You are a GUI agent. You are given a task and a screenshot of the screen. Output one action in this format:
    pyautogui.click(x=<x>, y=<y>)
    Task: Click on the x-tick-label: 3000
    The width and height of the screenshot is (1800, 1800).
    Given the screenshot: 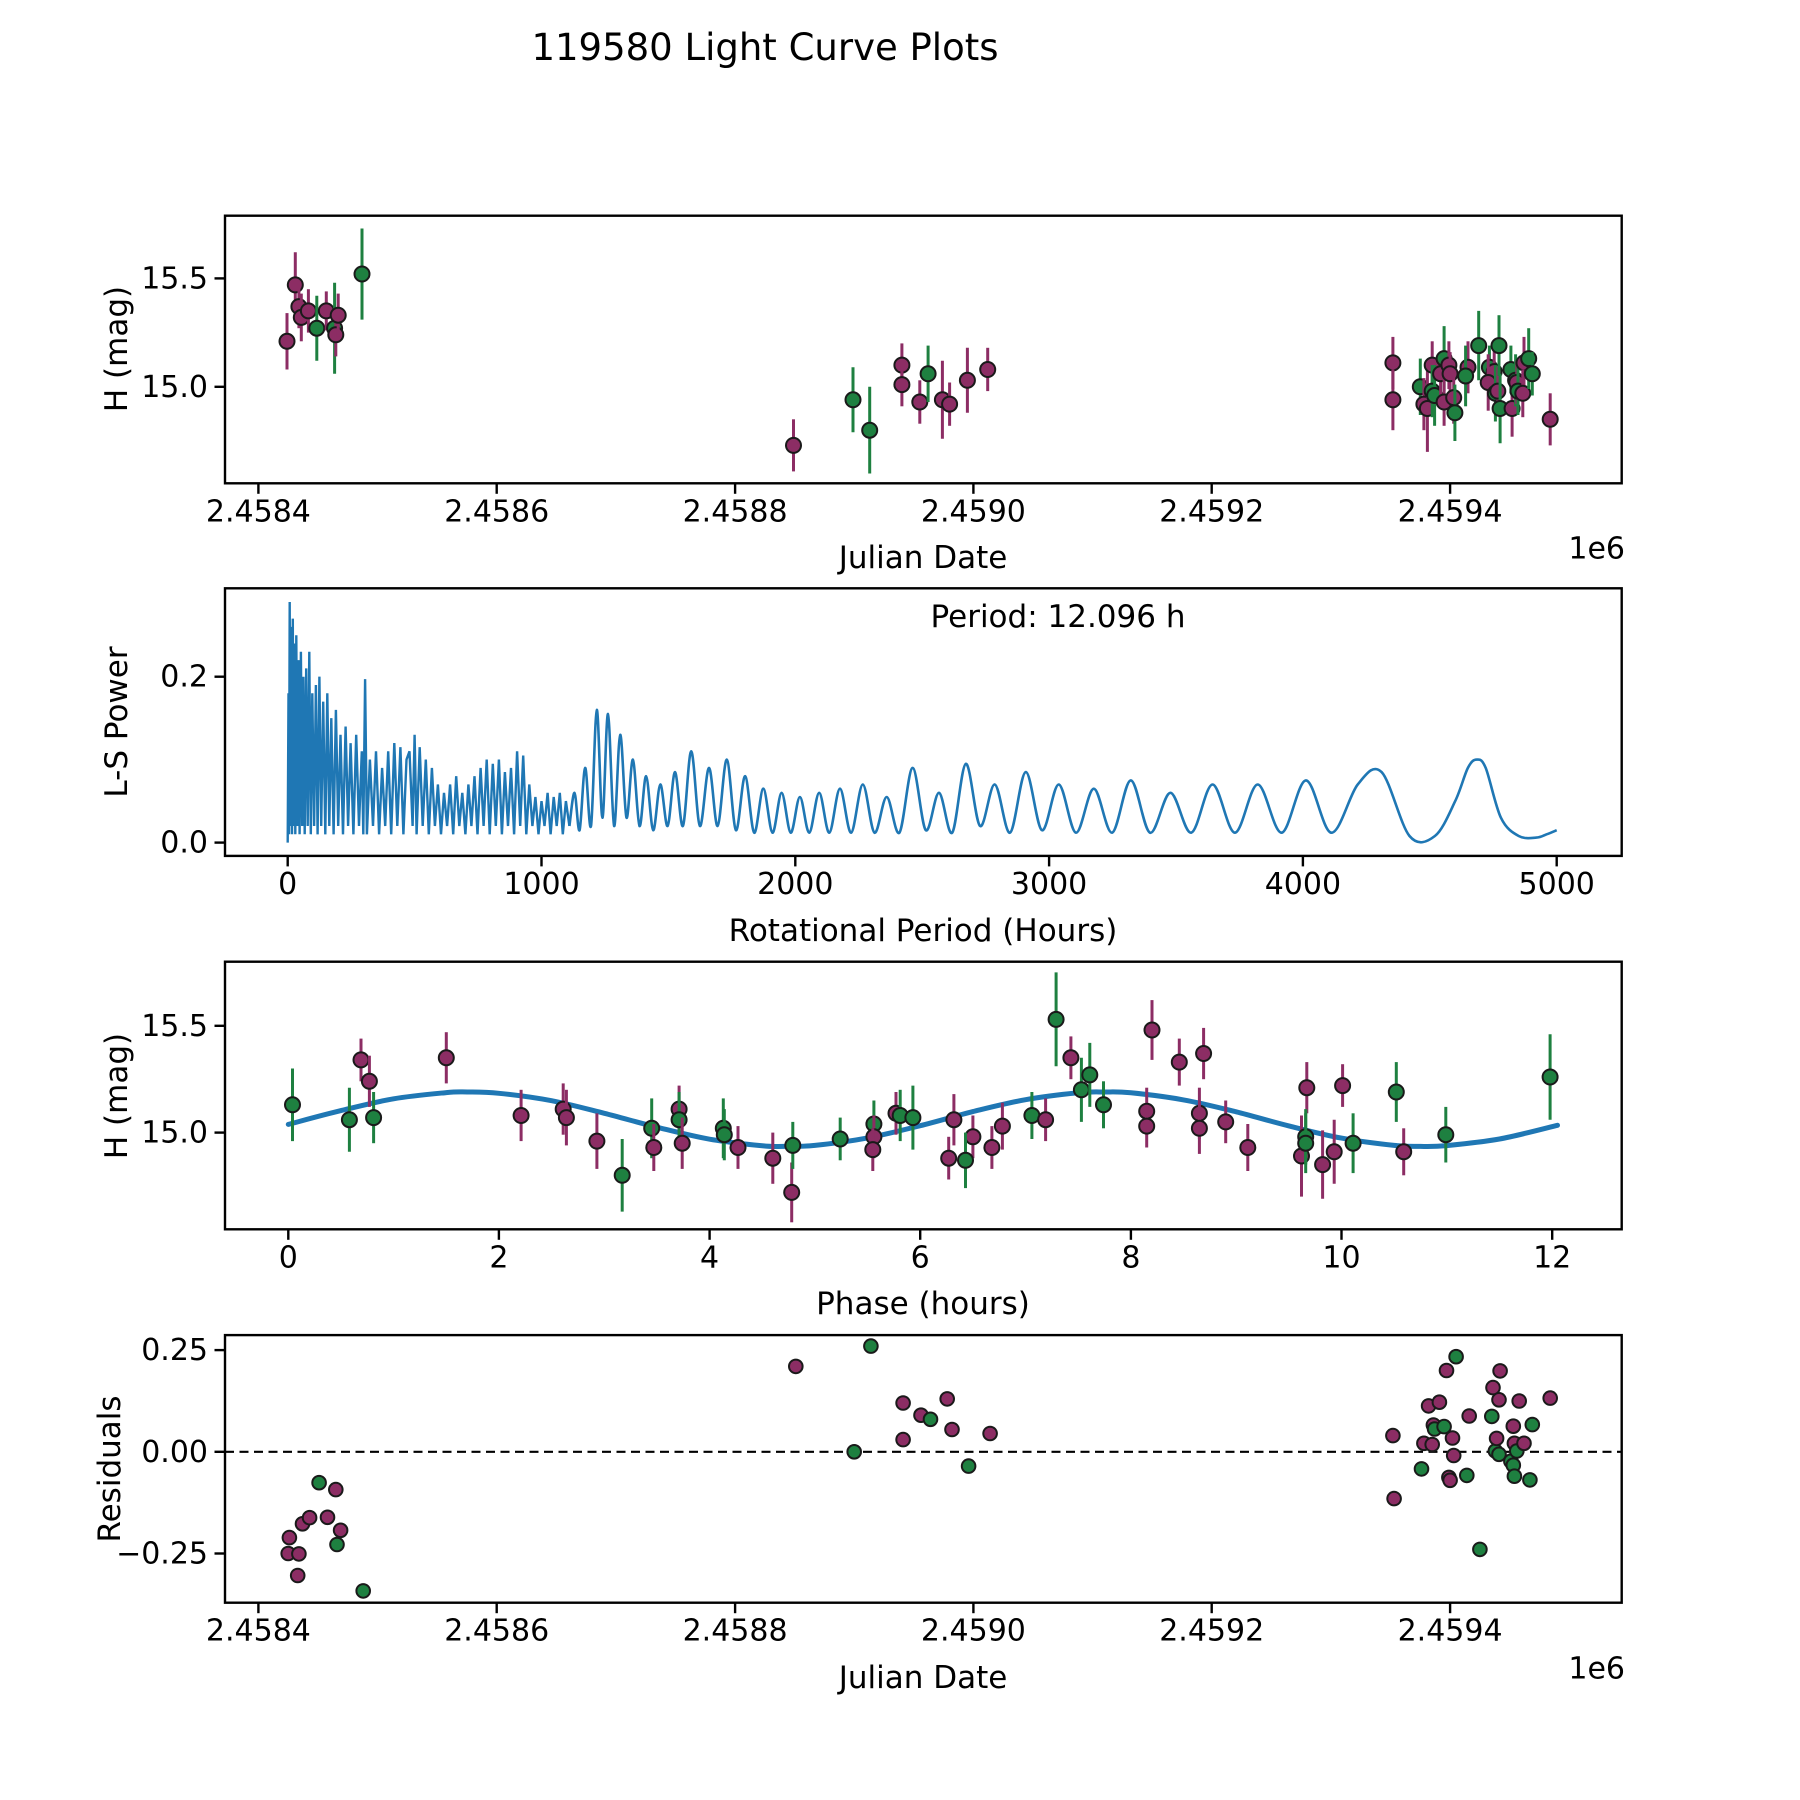 What is the action you would take?
    pyautogui.click(x=1049, y=884)
    